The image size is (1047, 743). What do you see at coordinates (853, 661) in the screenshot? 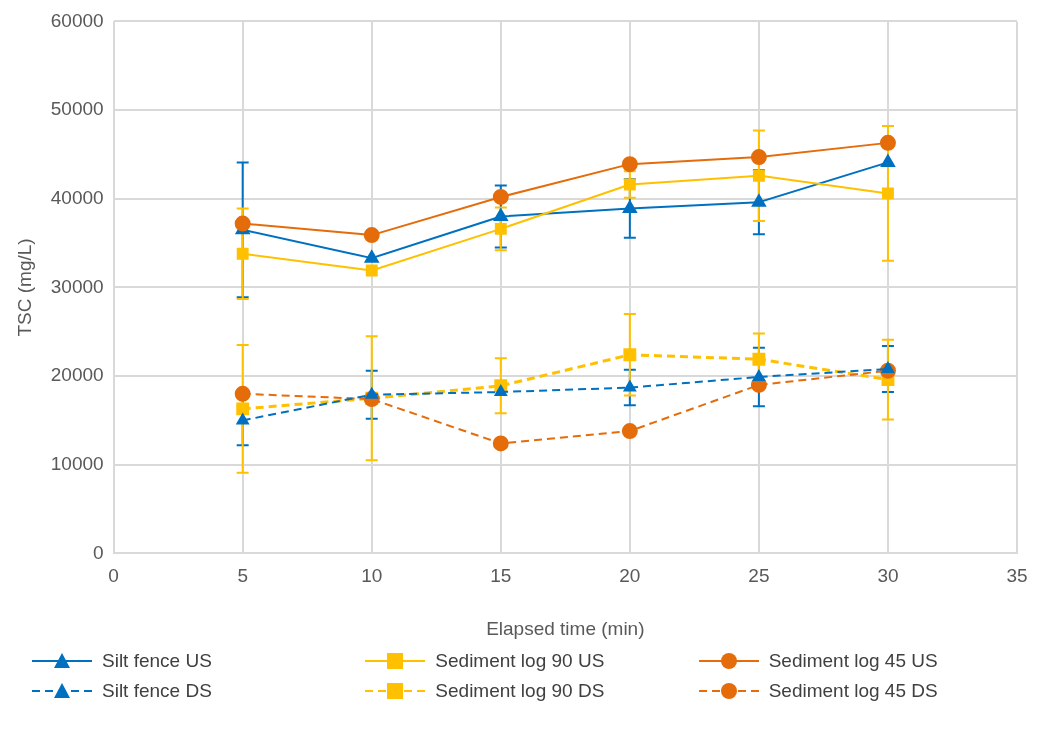
I see `legend-label: Sediment log 45 US` at bounding box center [853, 661].